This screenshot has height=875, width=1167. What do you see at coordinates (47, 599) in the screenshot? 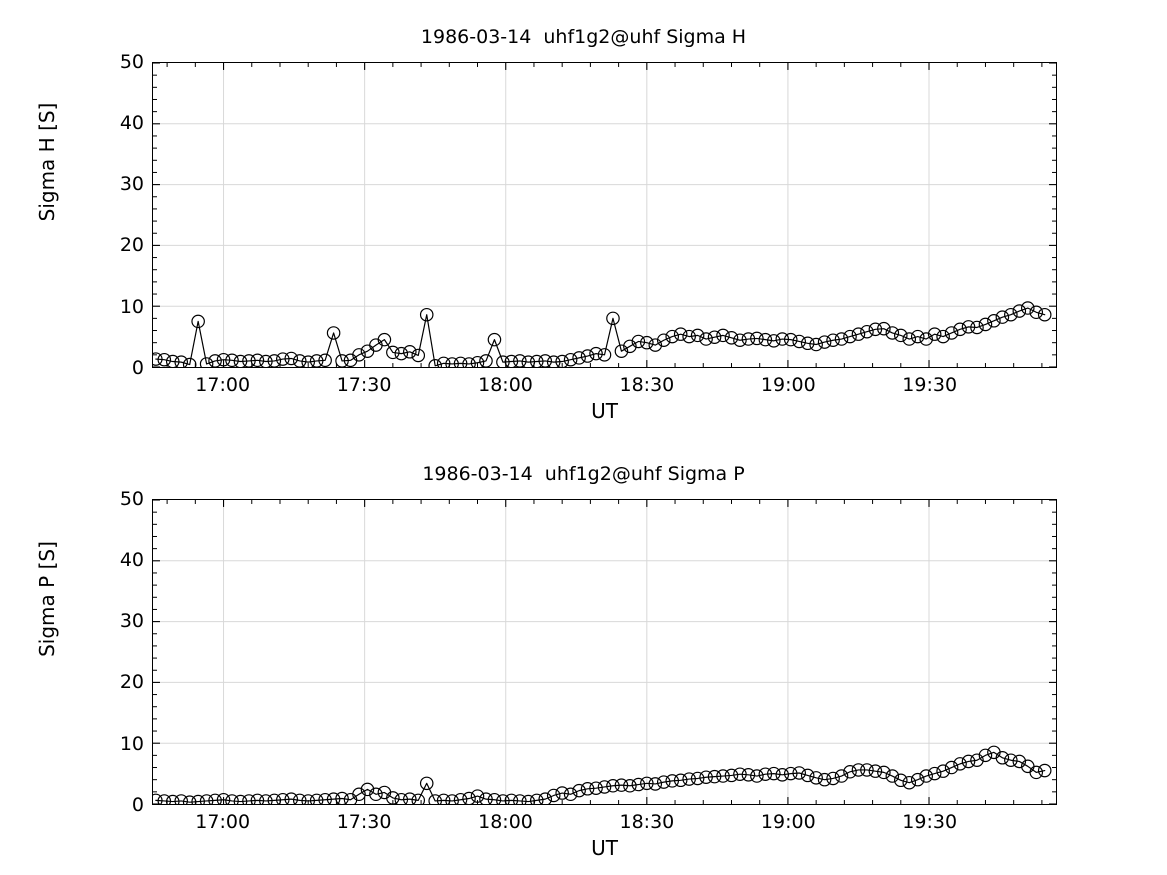
I see `y-axis-title-sigma-p: Sigma P [S]` at bounding box center [47, 599].